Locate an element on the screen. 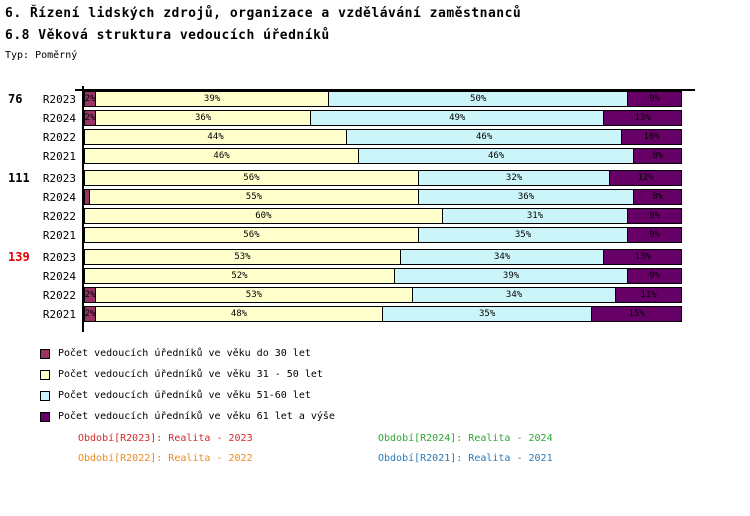  bar-row: 139 R2023 53% 34% 13% is located at coordinates (341, 257).